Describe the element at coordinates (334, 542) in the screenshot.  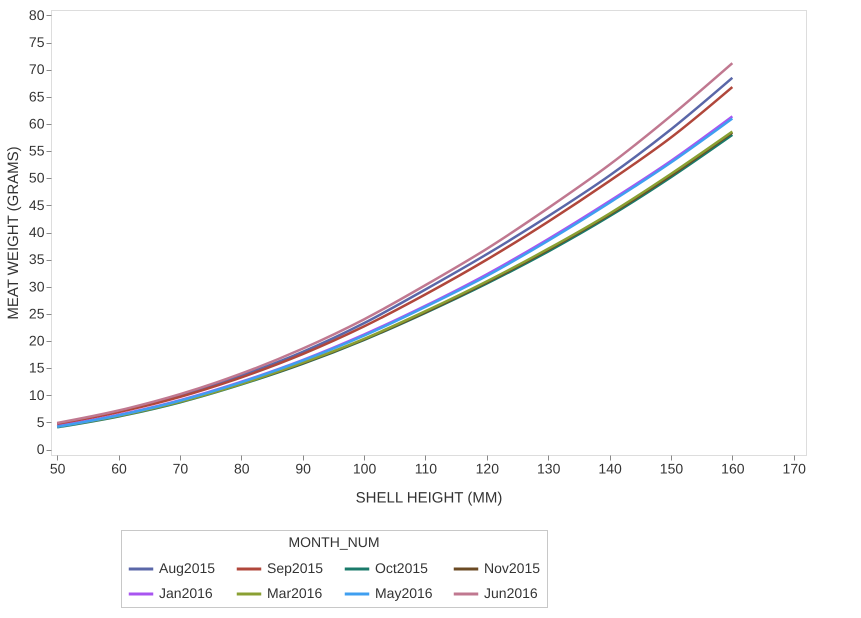
I see `legend-title: MONTH_NUM` at that location.